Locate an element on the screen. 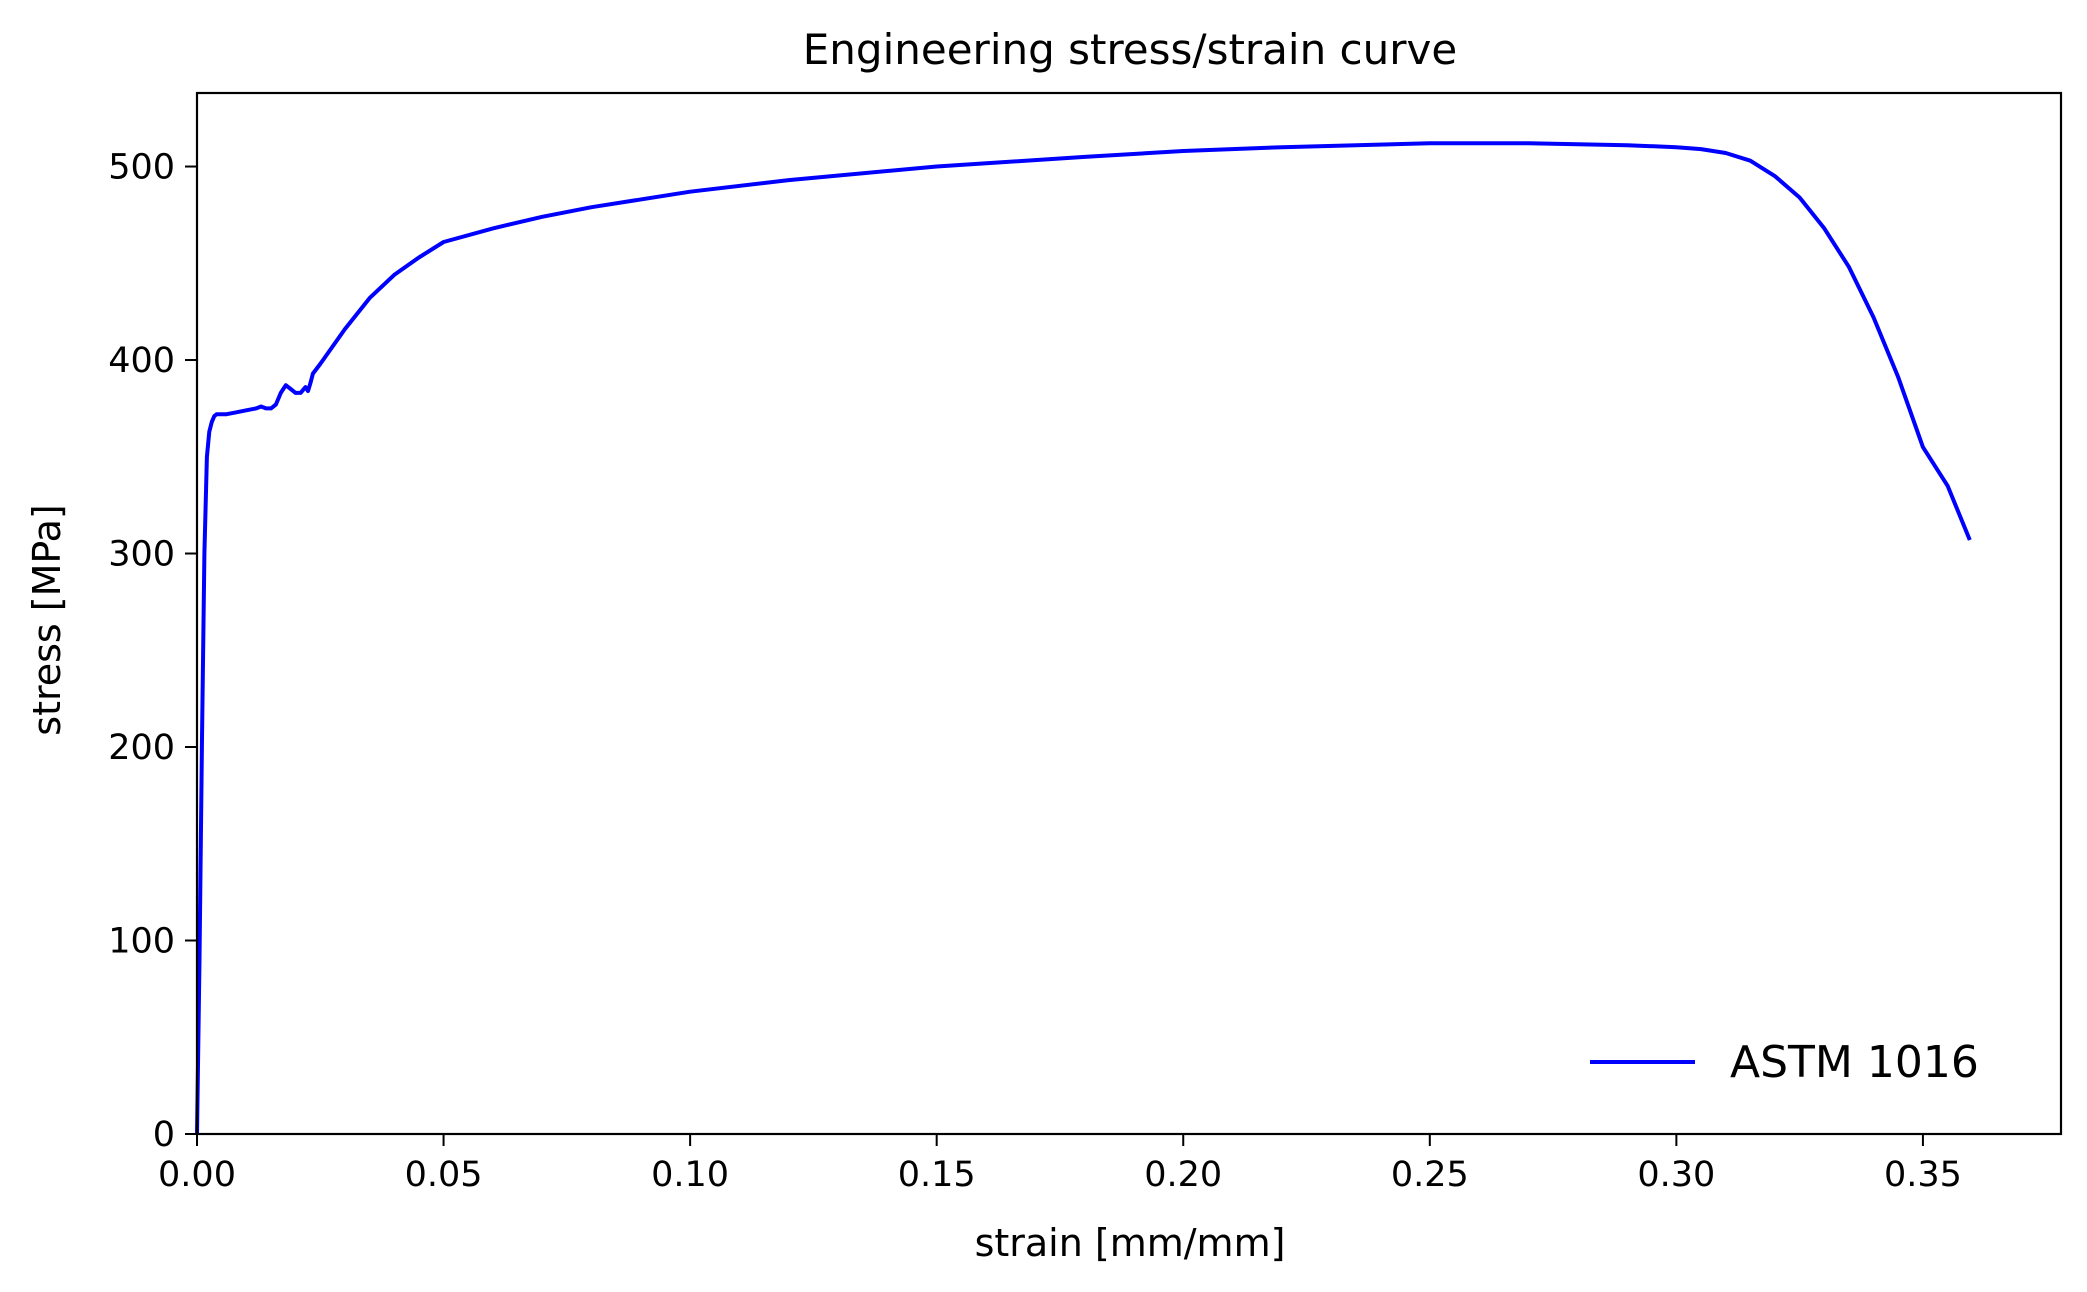 The width and height of the screenshot is (2087, 1292). x-tick-label: 0.35 is located at coordinates (1923, 1175).